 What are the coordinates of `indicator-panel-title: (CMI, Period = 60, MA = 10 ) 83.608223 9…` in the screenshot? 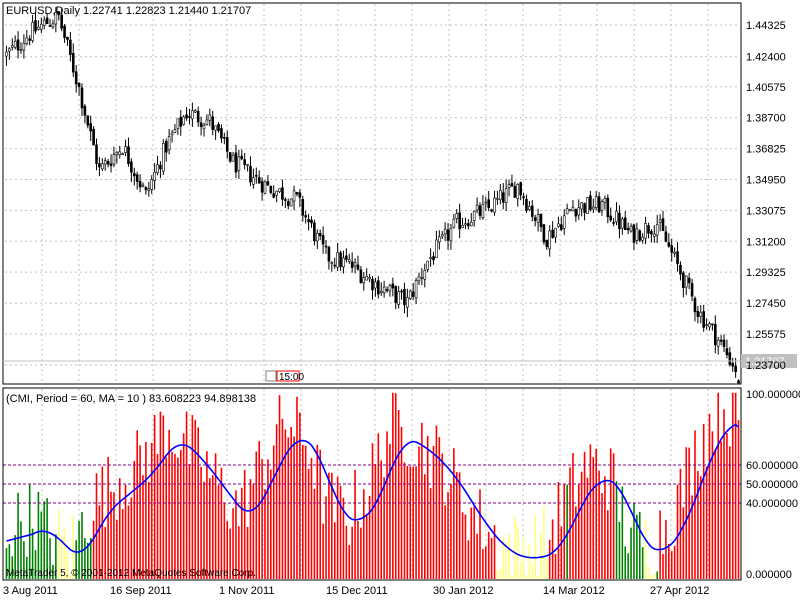 It's located at (131, 399).